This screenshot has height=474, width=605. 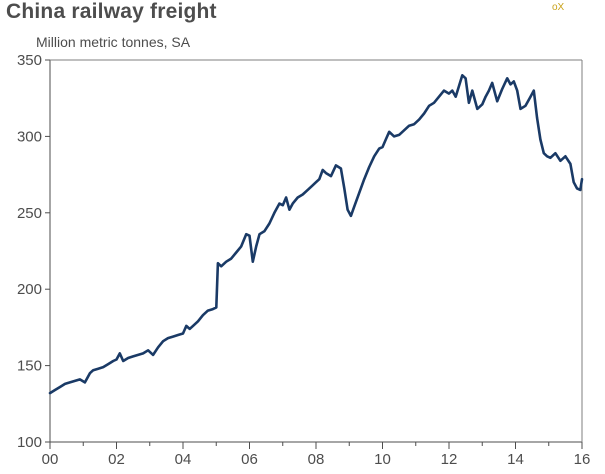 What do you see at coordinates (111, 11) in the screenshot?
I see `chart-title: China railway freight` at bounding box center [111, 11].